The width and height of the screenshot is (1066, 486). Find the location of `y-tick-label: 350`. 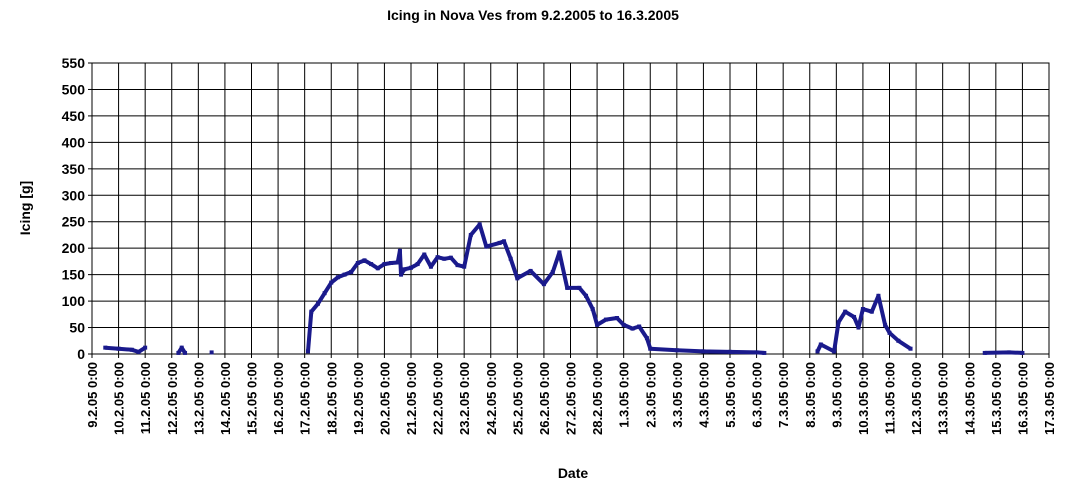

y-tick-label: 350 is located at coordinates (74, 169).